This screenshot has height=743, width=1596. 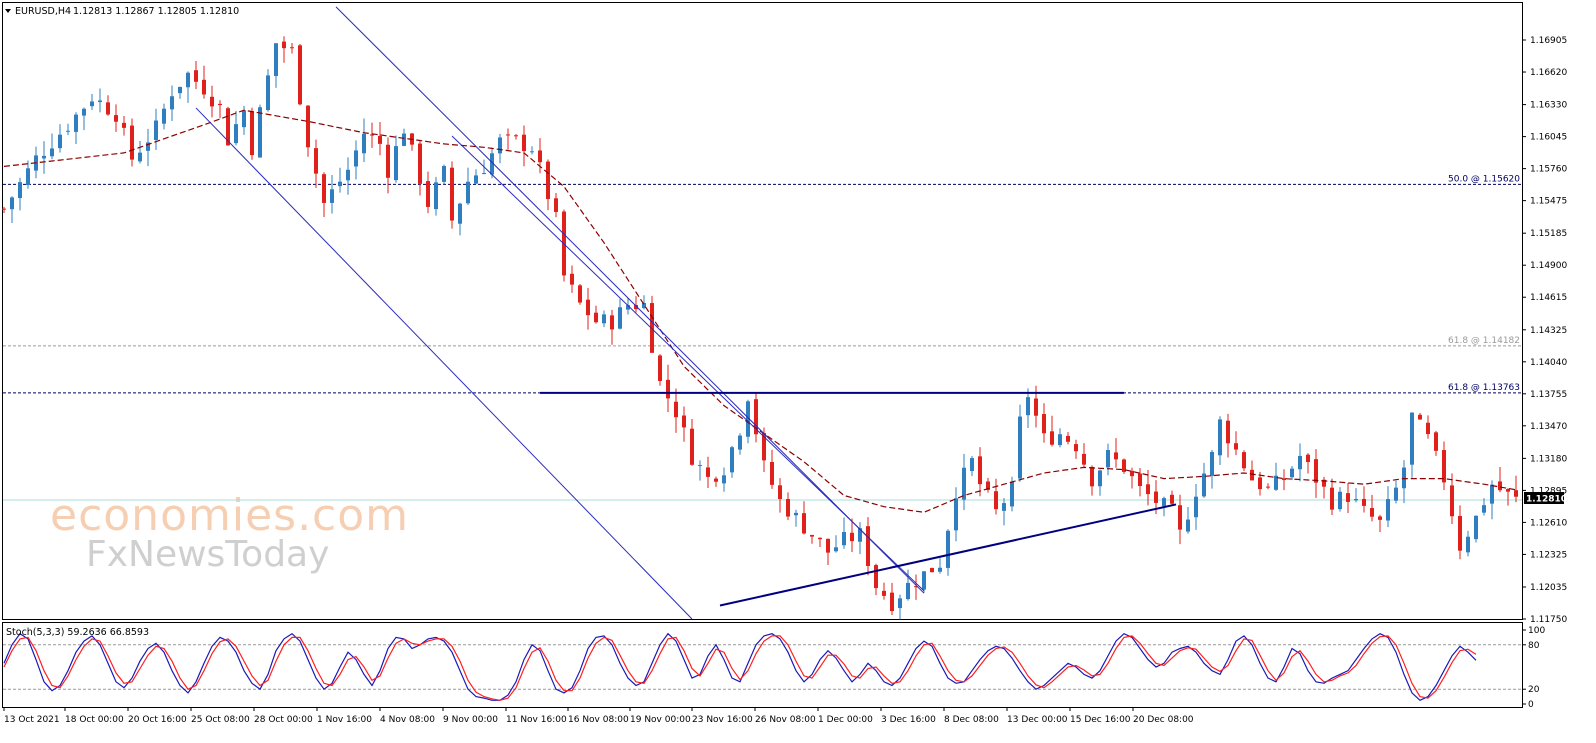 I want to click on trendline-support, so click(x=948, y=555).